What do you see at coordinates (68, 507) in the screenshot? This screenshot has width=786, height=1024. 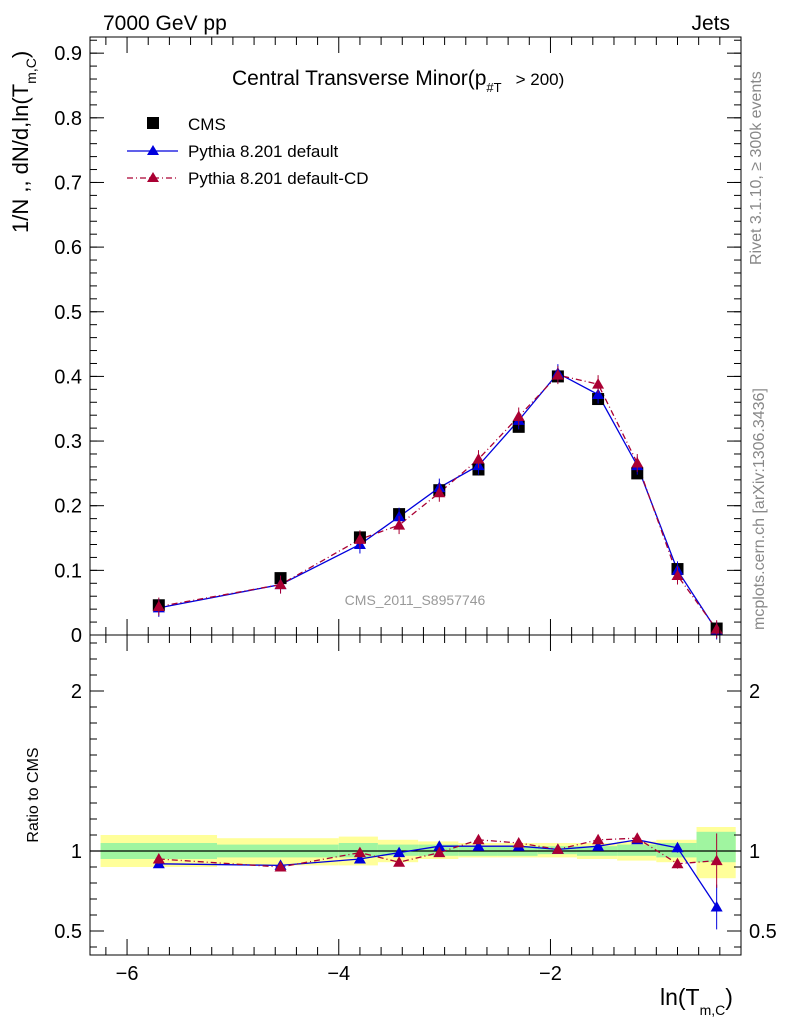 I see `y-tick-label: 0.2` at bounding box center [68, 507].